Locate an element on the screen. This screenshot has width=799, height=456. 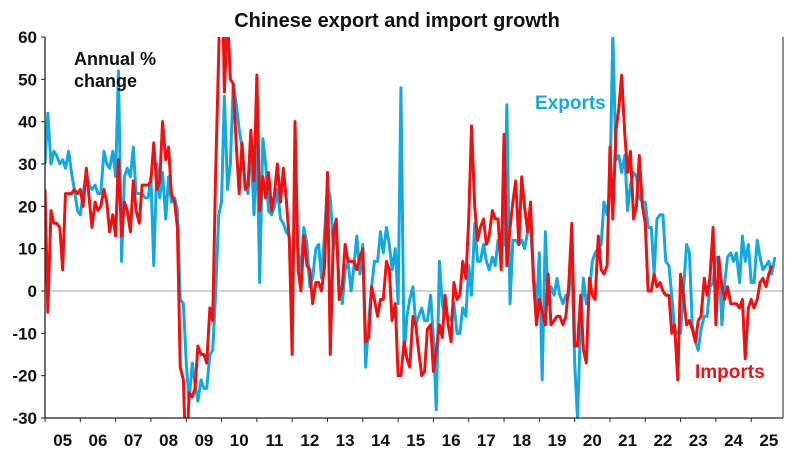
x-tick-label: 16 is located at coordinates (451, 440).